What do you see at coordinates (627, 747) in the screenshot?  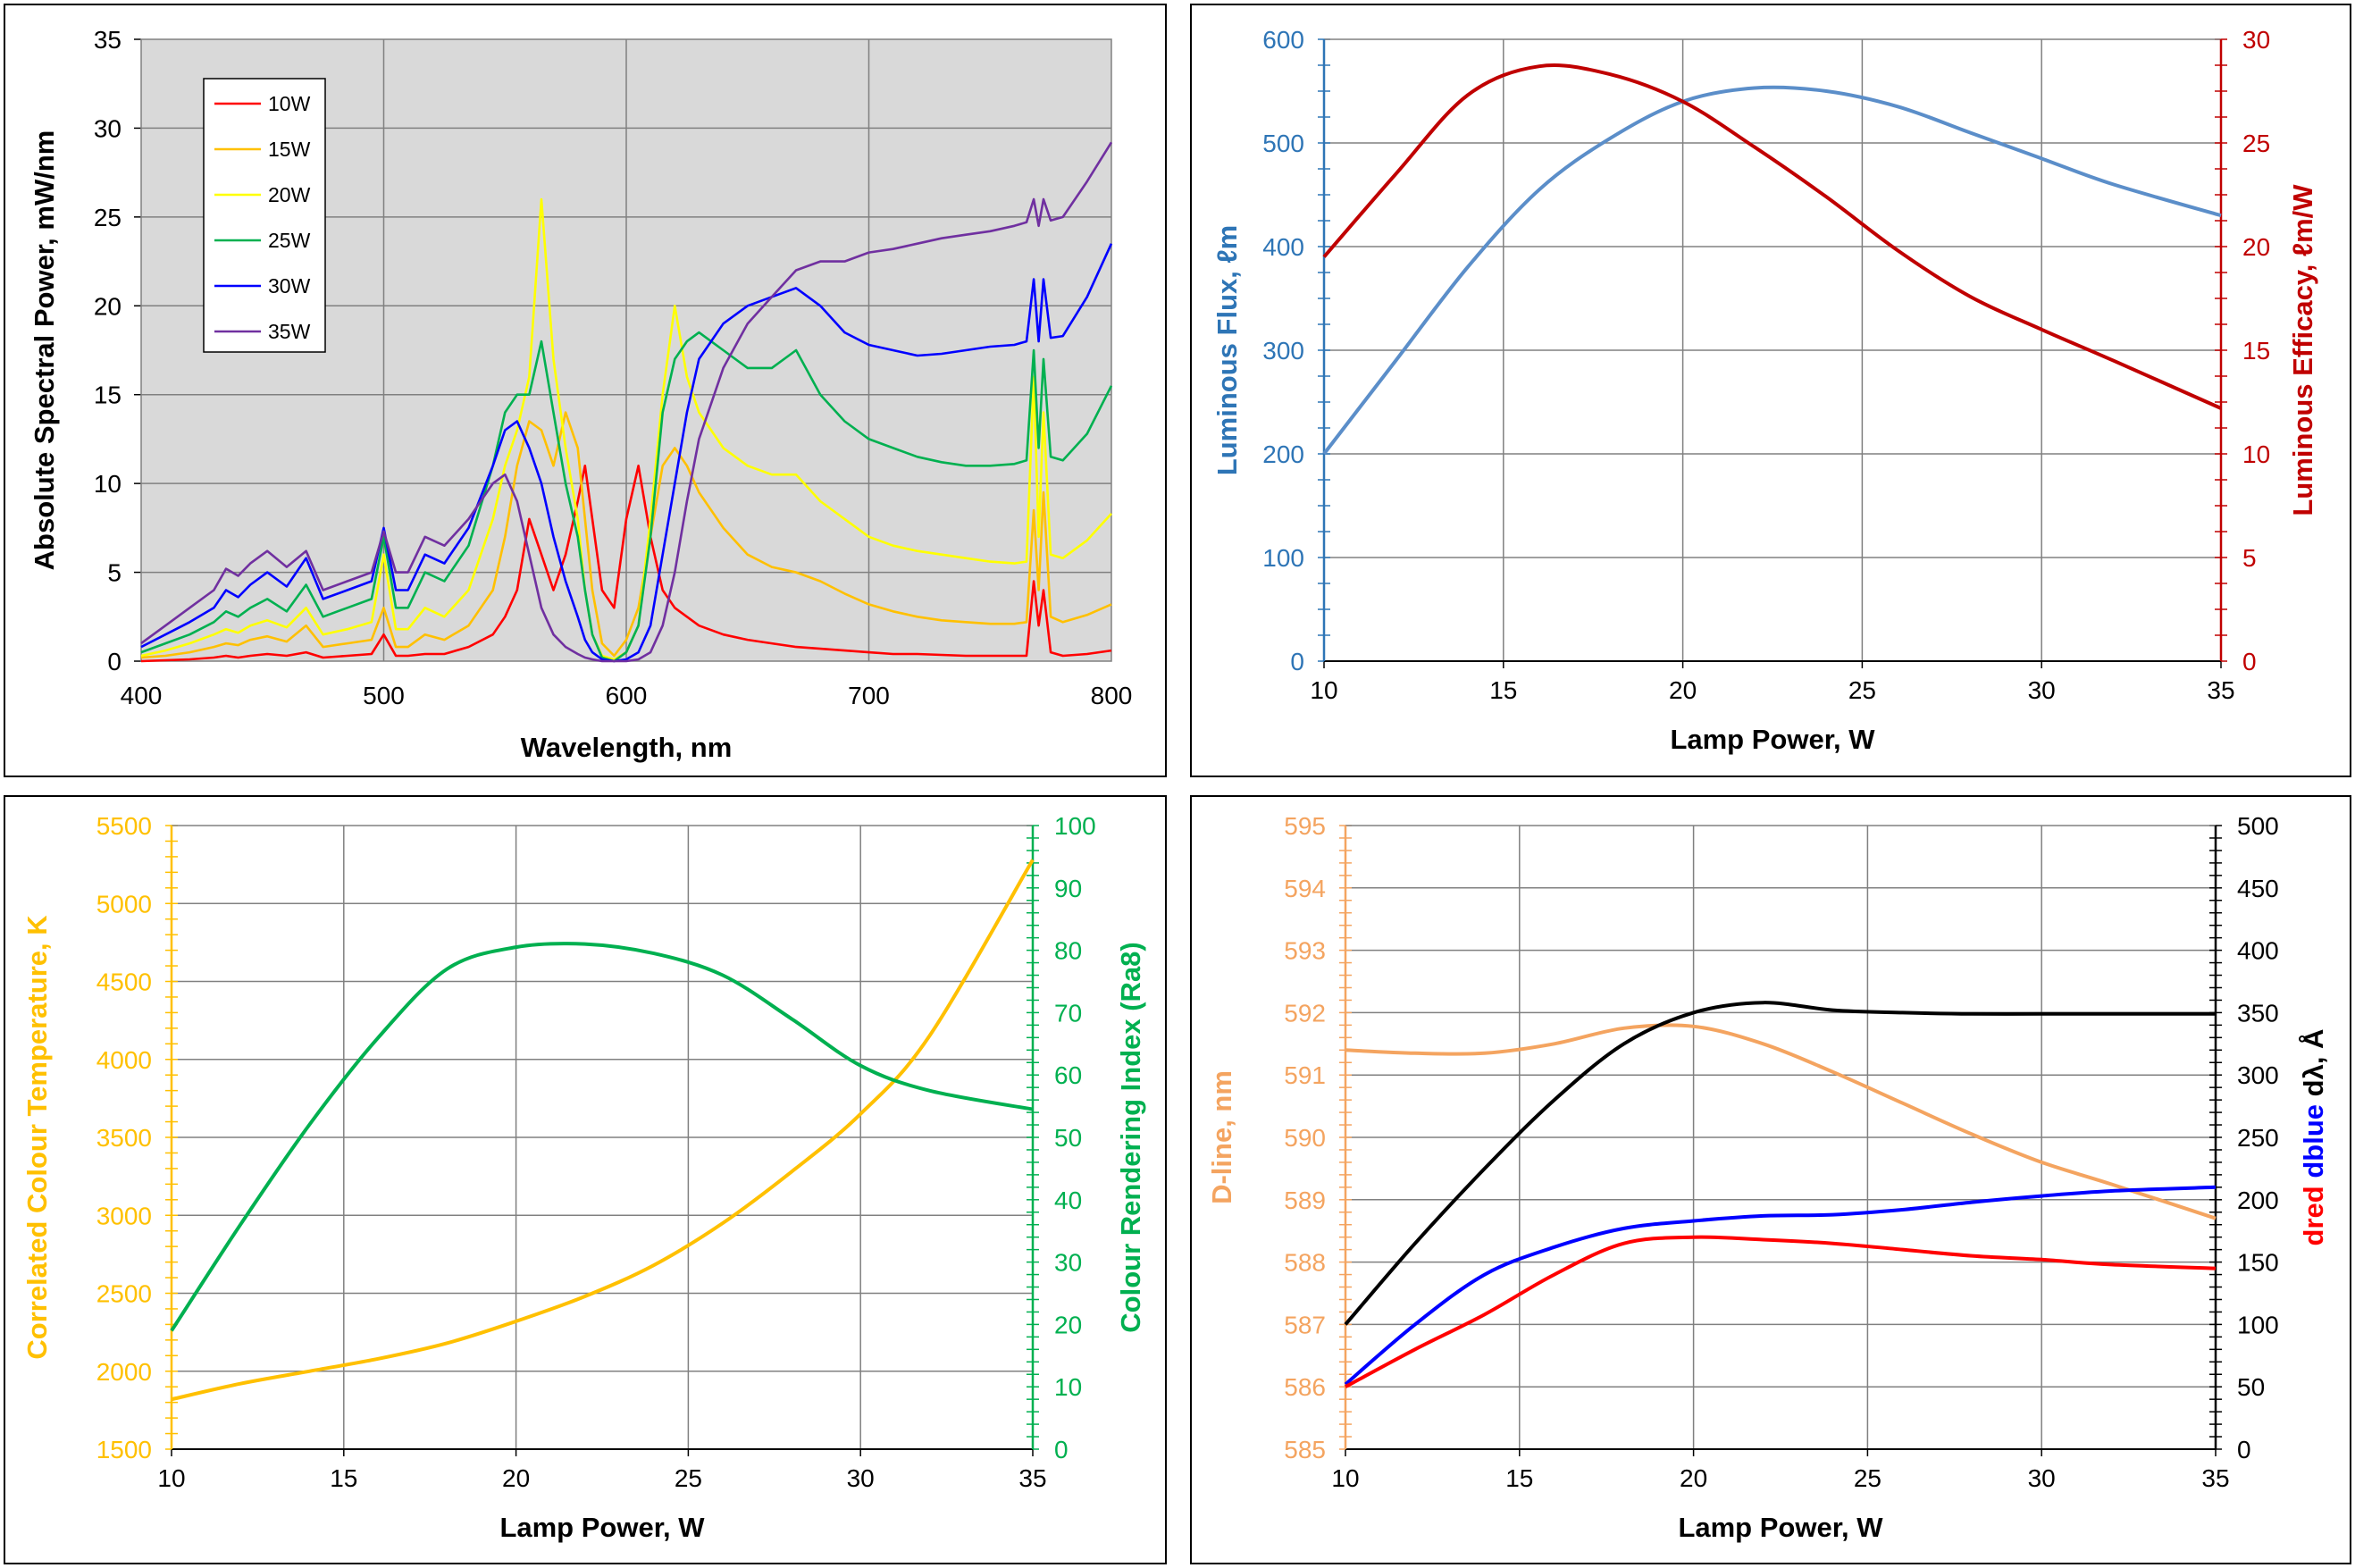 I see `x-axis-title: Wavelength, nm` at bounding box center [627, 747].